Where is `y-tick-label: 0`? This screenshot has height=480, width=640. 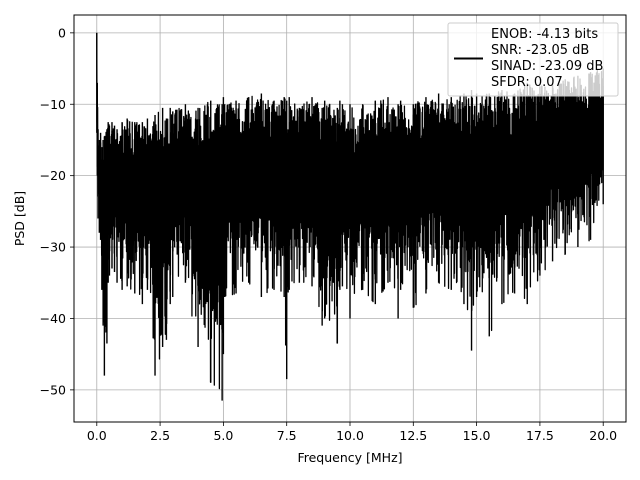 y-tick-label: 0 is located at coordinates (62, 32).